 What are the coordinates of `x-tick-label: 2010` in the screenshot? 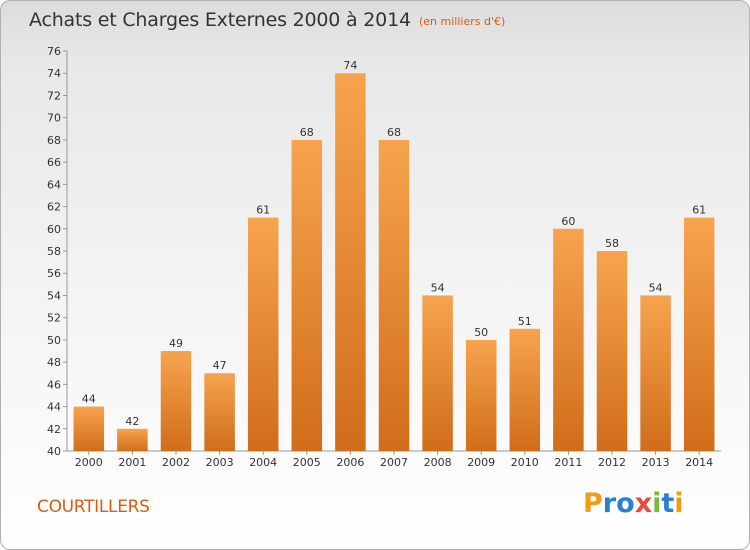 It's located at (525, 462).